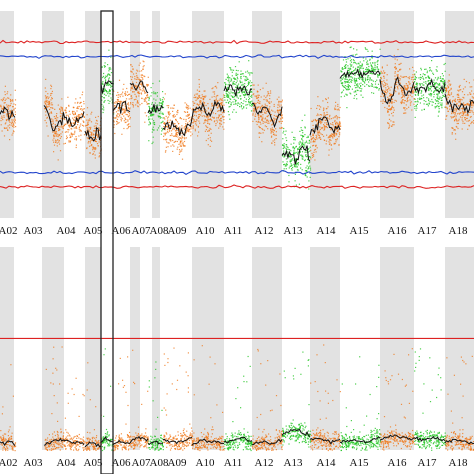  What do you see at coordinates (121, 442) in the screenshot?
I see `trend-line-A06` at bounding box center [121, 442].